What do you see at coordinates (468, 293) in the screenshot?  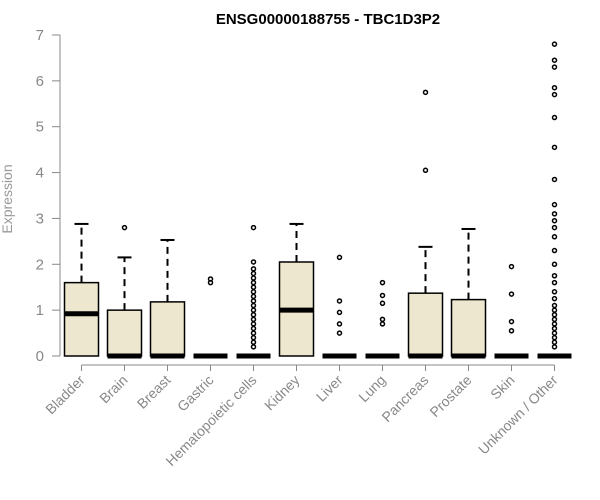 I see `box-prostate` at bounding box center [468, 293].